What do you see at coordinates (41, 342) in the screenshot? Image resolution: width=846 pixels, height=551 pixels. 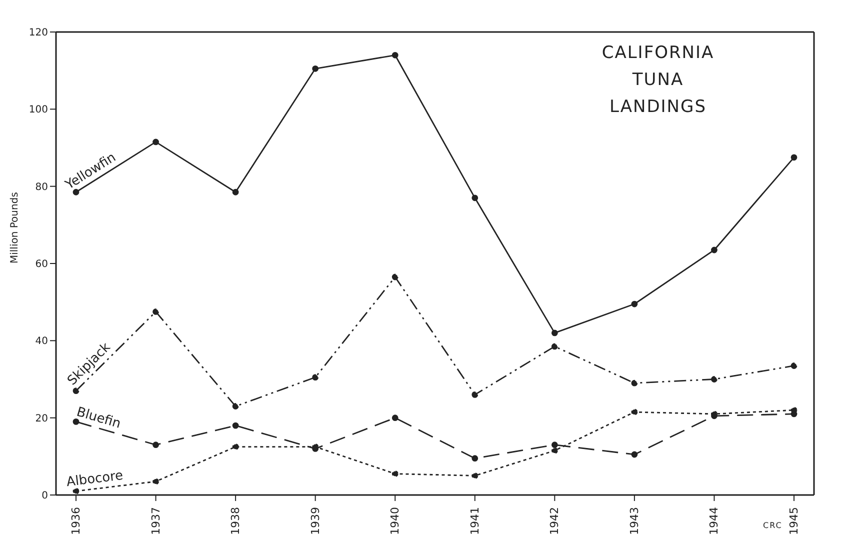 I see `y-tick-label: 40` at bounding box center [41, 342].